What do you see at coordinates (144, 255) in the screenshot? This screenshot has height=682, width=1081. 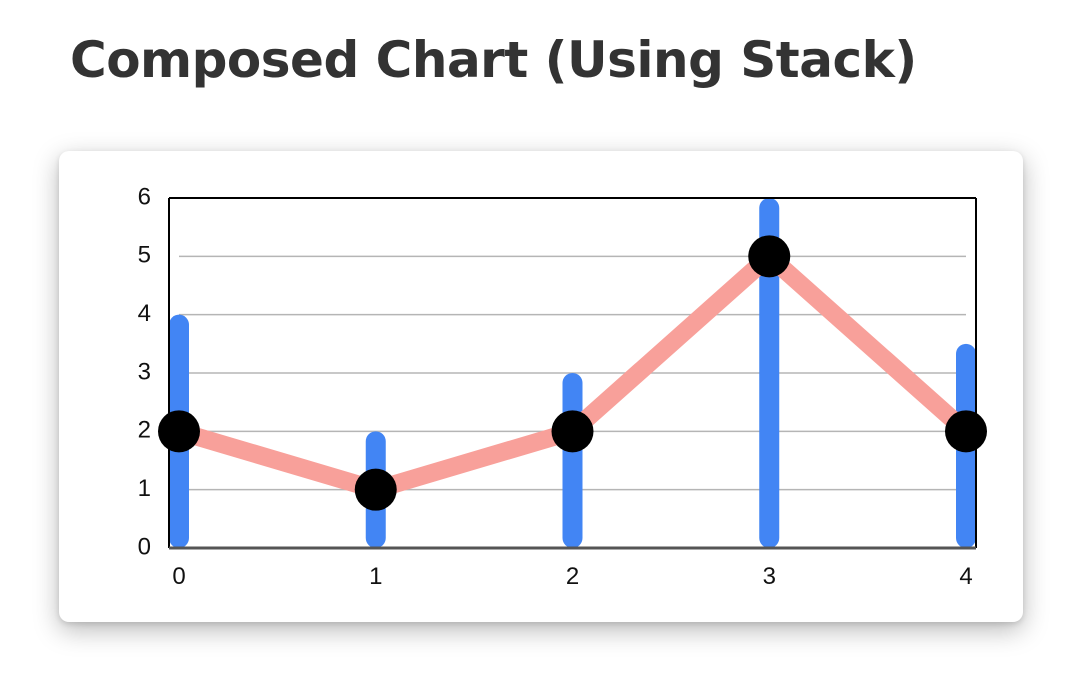 I see `y-tick-label: 5` at bounding box center [144, 255].